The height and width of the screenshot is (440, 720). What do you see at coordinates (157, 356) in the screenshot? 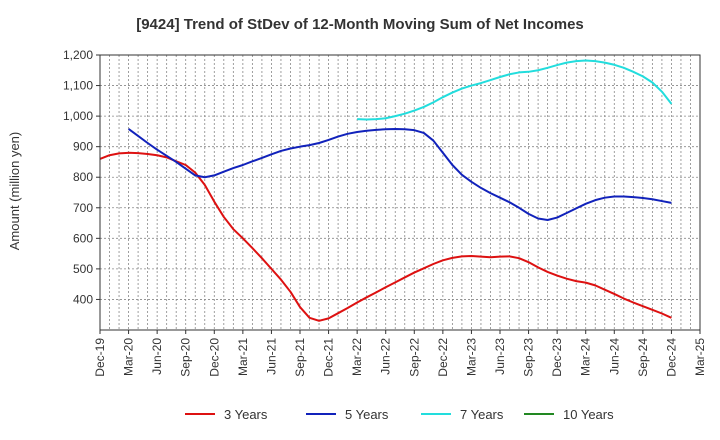
I see `x-tick-label: Jun-20` at bounding box center [157, 356].